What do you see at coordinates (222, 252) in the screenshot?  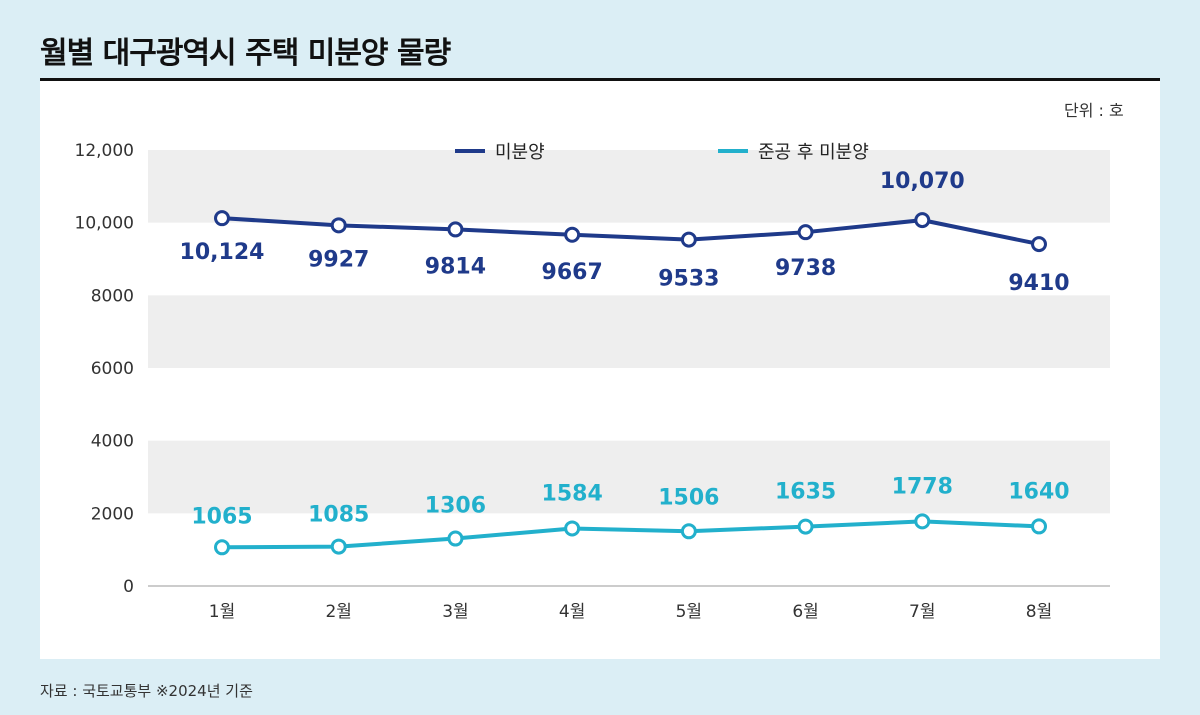 I see `data-label: 10,124` at bounding box center [222, 252].